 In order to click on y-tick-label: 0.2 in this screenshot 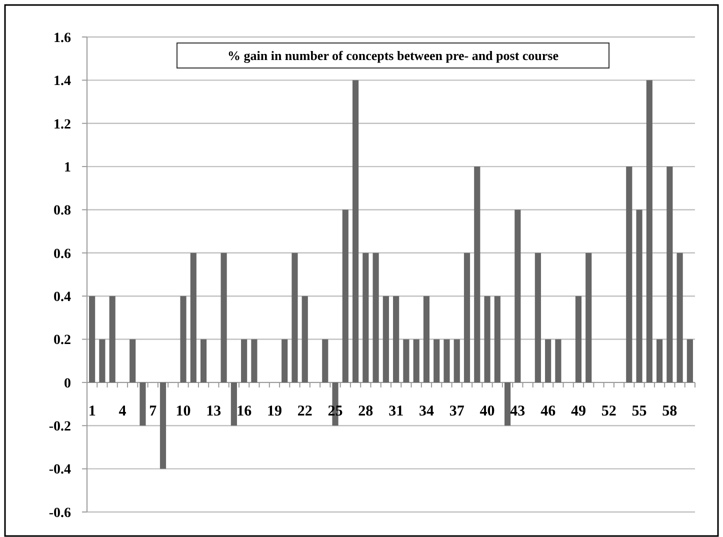, I will do `click(62, 340)`.